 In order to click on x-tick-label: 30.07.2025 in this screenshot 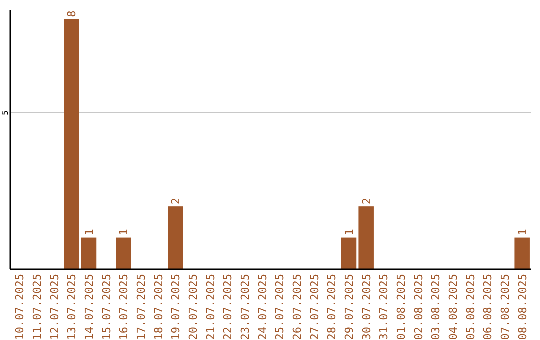, I will do `click(367, 307)`.